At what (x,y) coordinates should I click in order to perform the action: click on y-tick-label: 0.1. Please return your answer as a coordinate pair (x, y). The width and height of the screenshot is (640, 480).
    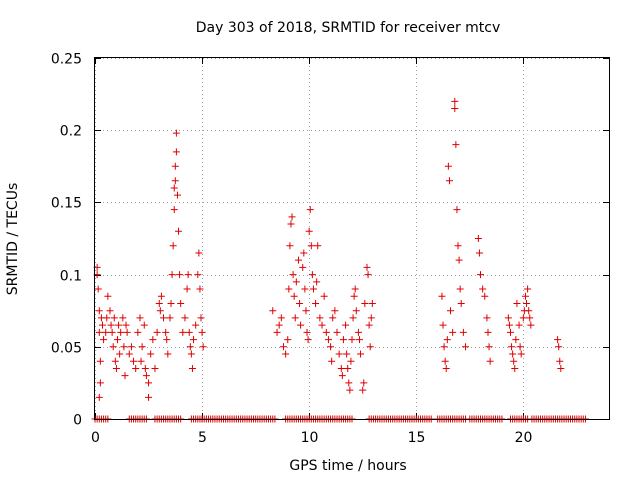
    Looking at the image, I should click on (71, 277).